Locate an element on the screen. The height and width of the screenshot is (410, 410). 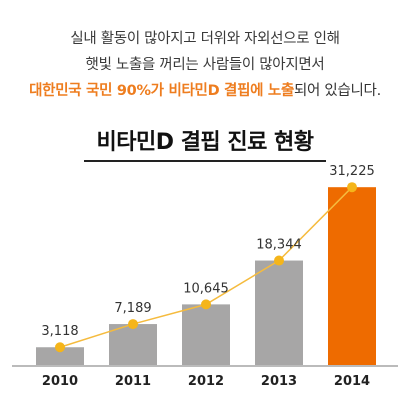
bar-2014 is located at coordinates (352, 276).